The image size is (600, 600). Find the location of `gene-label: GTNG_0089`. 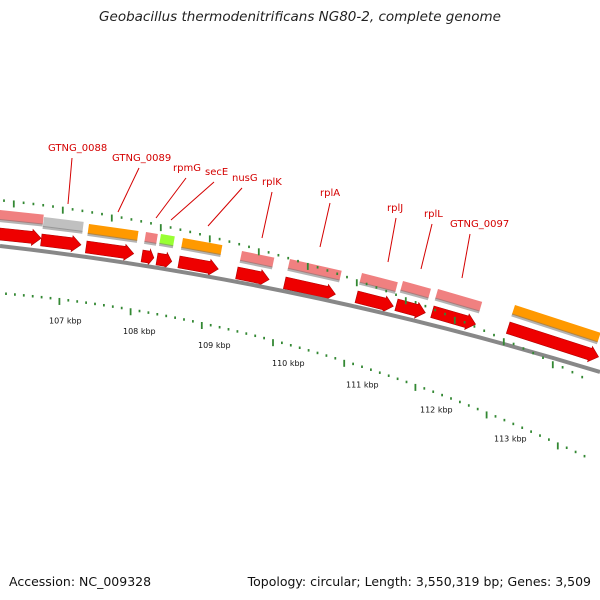

gene-label: GTNG_0089 is located at coordinates (141, 158).